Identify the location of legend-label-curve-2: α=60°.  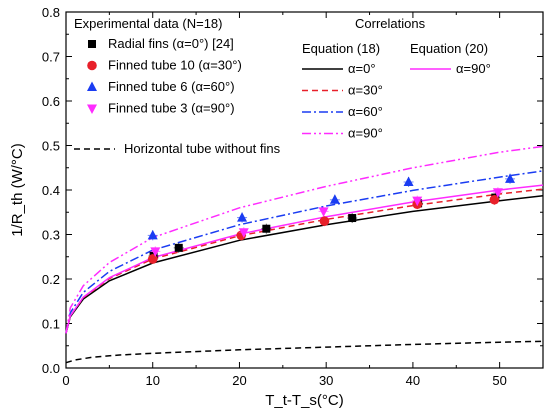
(365, 111).